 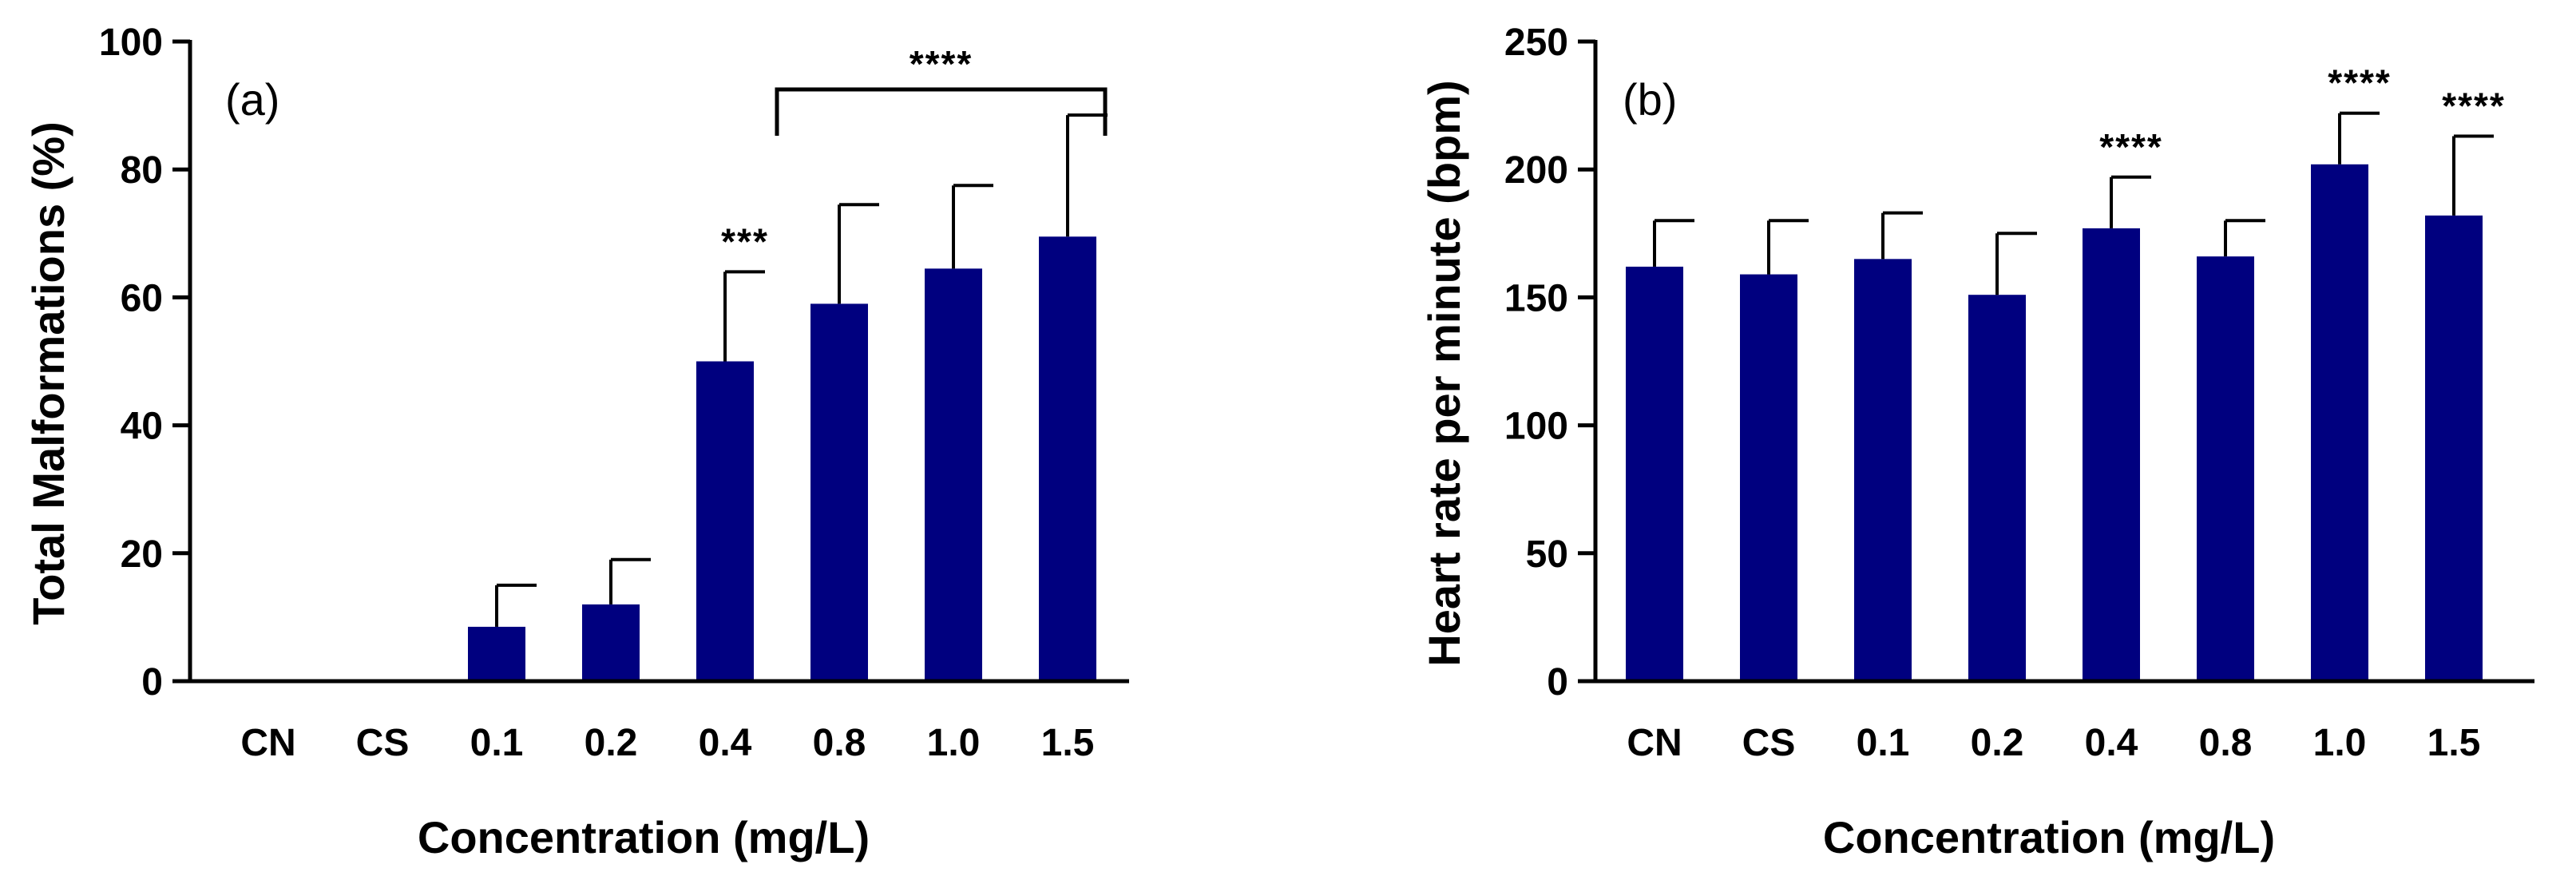 What do you see at coordinates (1536, 170) in the screenshot?
I see `y-tick-label-200: 200` at bounding box center [1536, 170].